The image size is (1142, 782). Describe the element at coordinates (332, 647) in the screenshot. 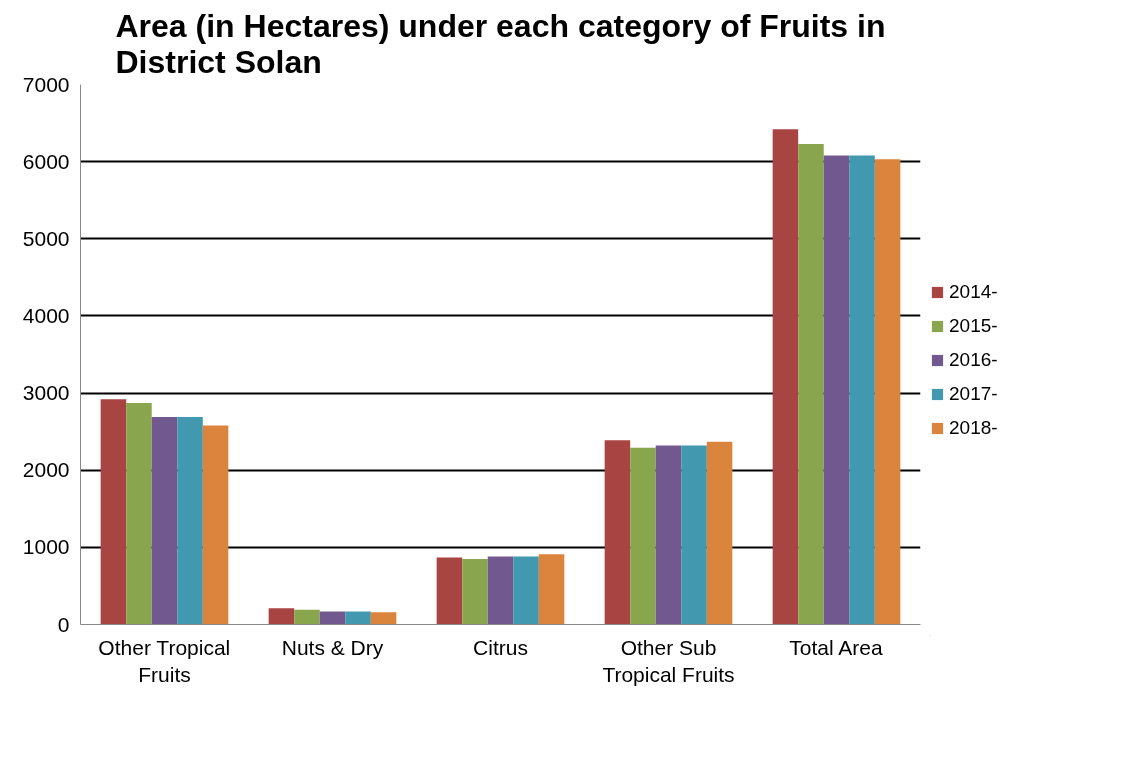

I see `x-tick-label: Nuts & Dry` at that location.